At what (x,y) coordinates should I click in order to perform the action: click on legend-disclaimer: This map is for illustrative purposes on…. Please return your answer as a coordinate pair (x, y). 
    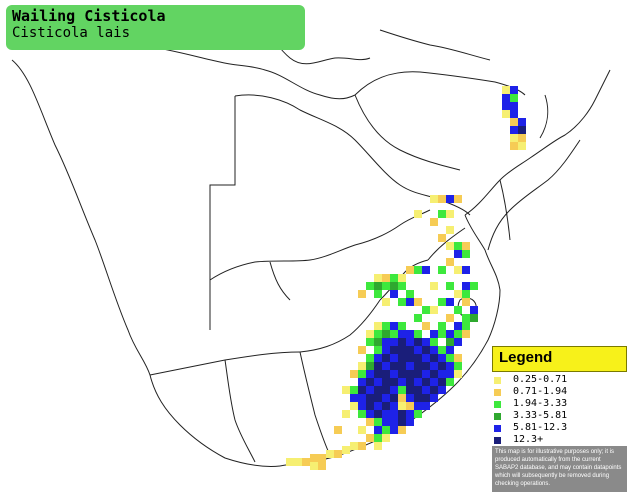
    Looking at the image, I should click on (559, 469).